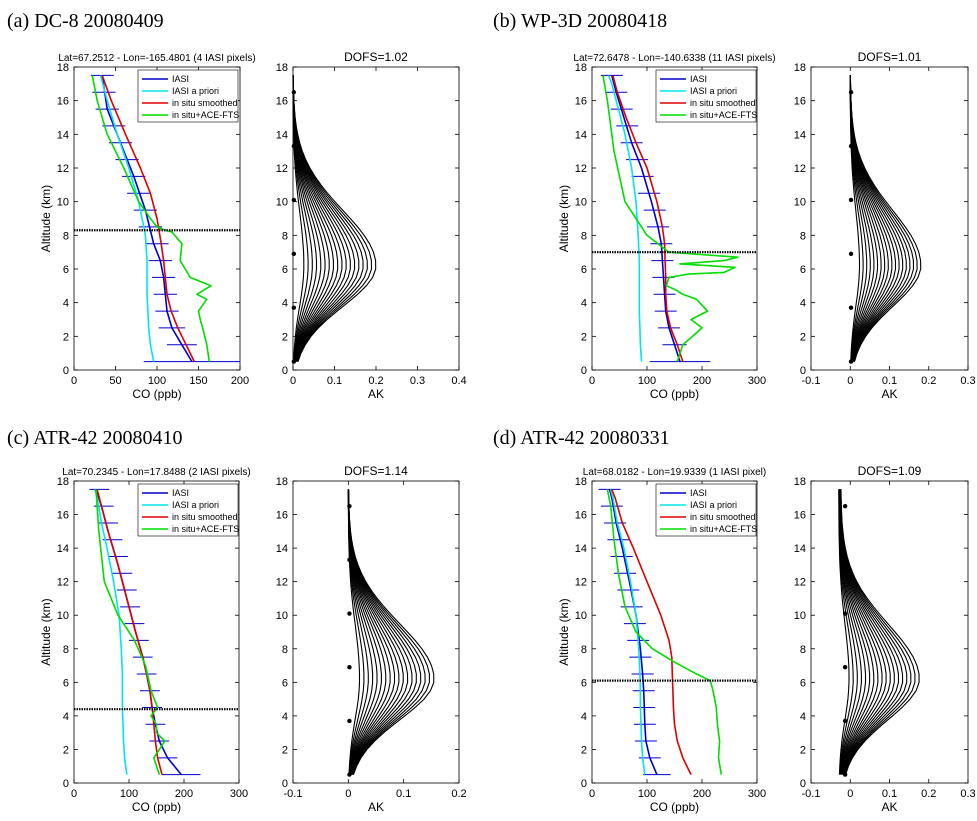  I want to click on ak-panel-0-xtick-label: 0.1, so click(334, 381).